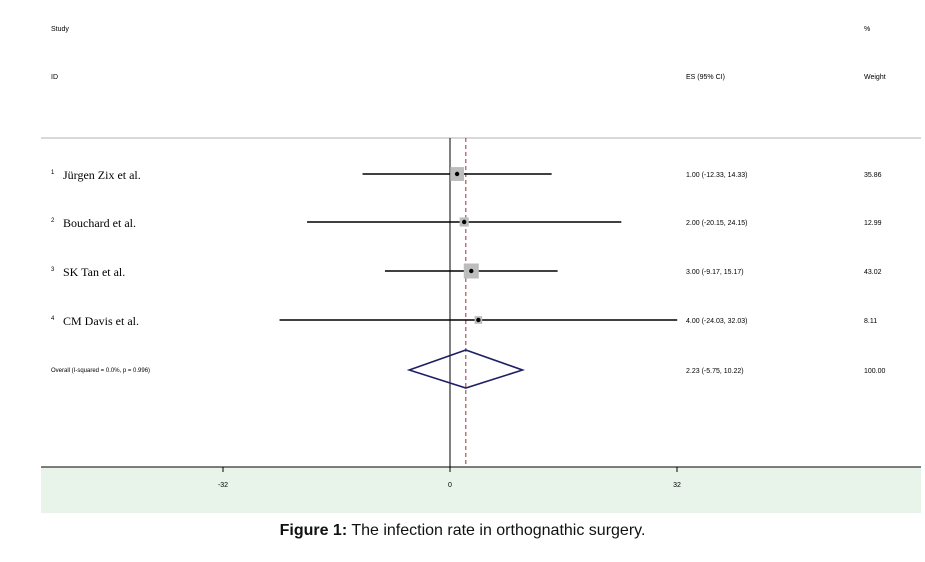 This screenshot has height=562, width=925. What do you see at coordinates (715, 272) in the screenshot?
I see `es-ci-value: 3.00 (-9.17, 15.17)` at bounding box center [715, 272].